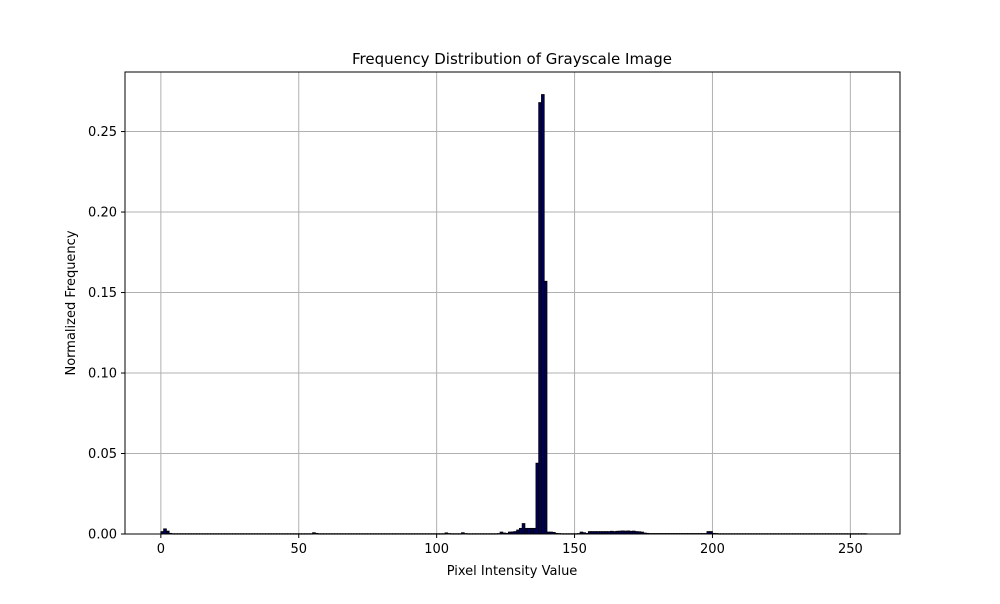 Image resolution: width=1000 pixels, height=604 pixels. What do you see at coordinates (102, 293) in the screenshot?
I see `y-tick-label: 0.15` at bounding box center [102, 293].